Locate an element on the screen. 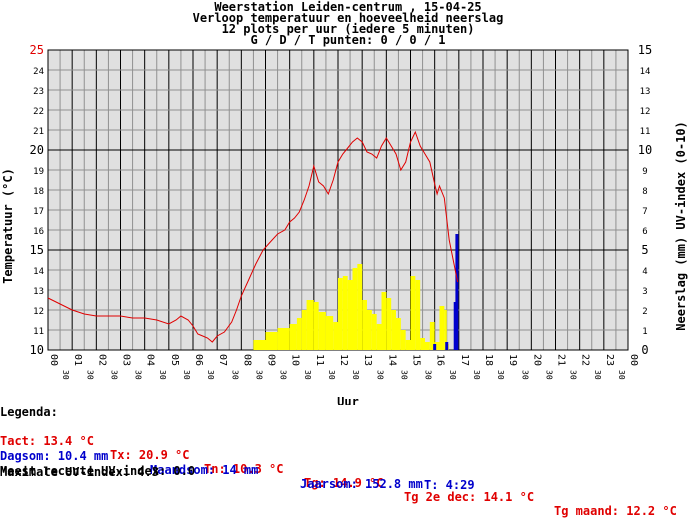 The height and width of the screenshot is (532, 700). precipitation-series is located at coordinates (351, 307).